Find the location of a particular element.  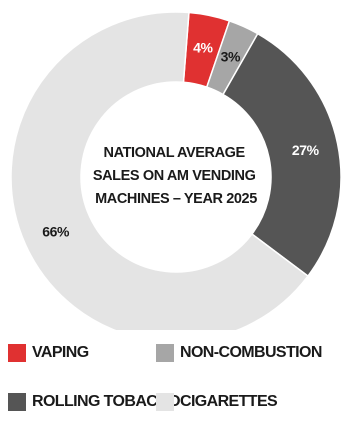

legend-item-vaping: VAPING is located at coordinates (82, 353).